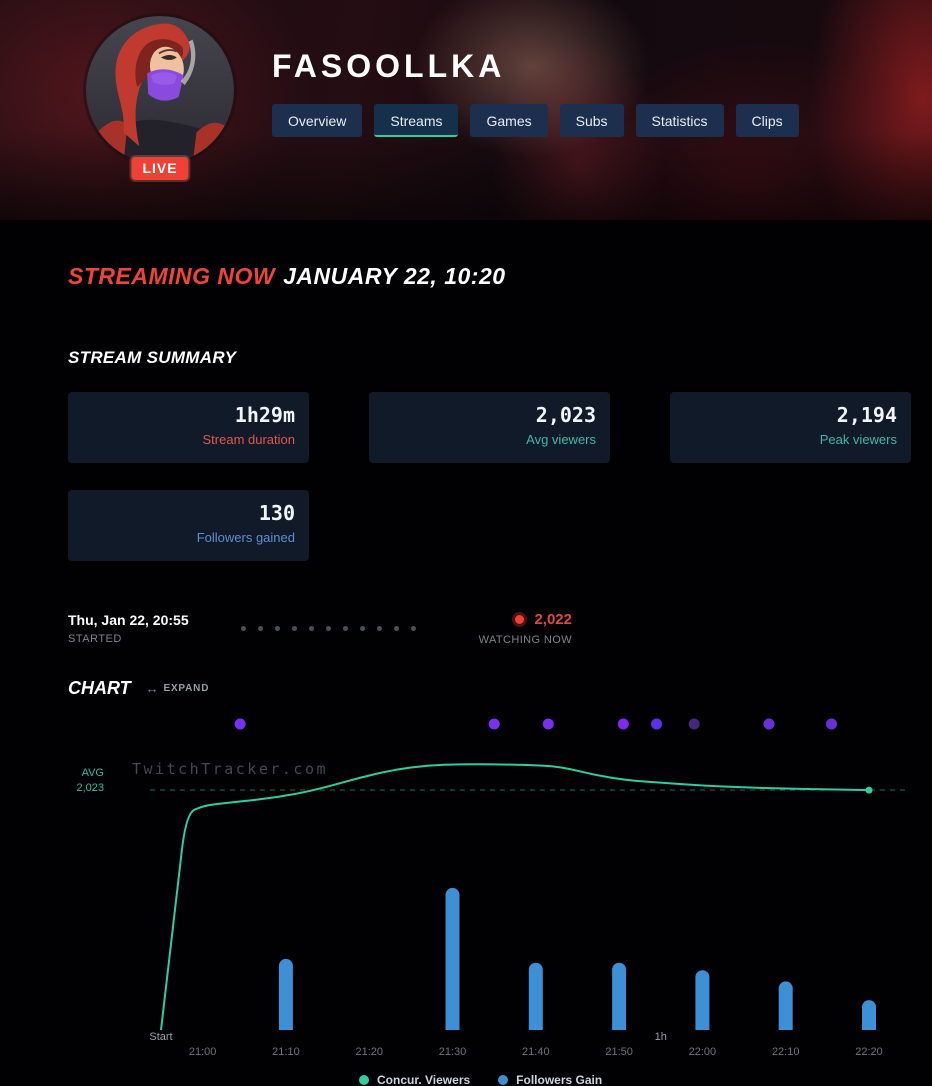 Image resolution: width=932 pixels, height=1086 pixels. Describe the element at coordinates (186, 688) in the screenshot. I see `expand-label: EXPAND` at that location.